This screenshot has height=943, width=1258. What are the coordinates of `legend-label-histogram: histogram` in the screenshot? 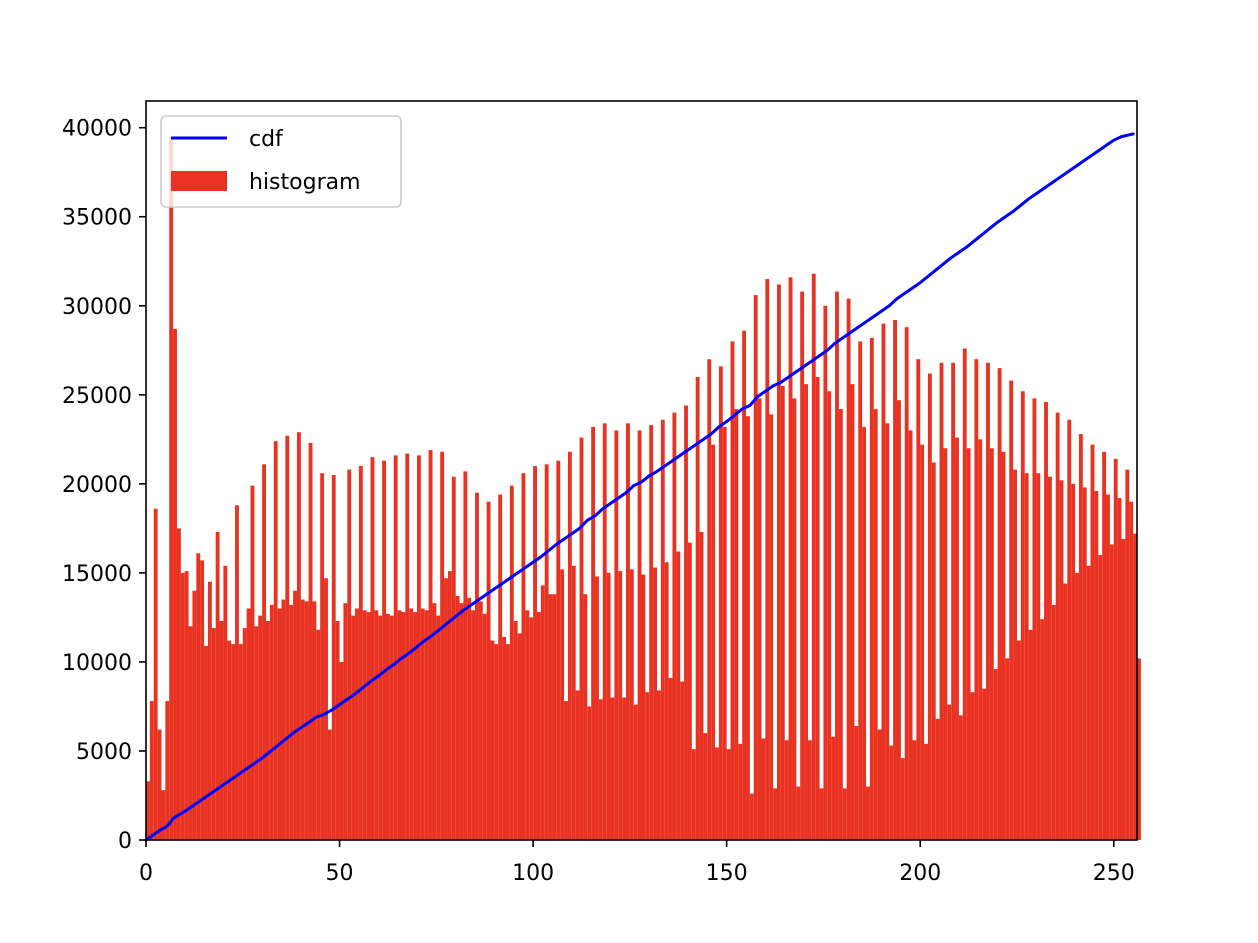 It's located at (305, 182).